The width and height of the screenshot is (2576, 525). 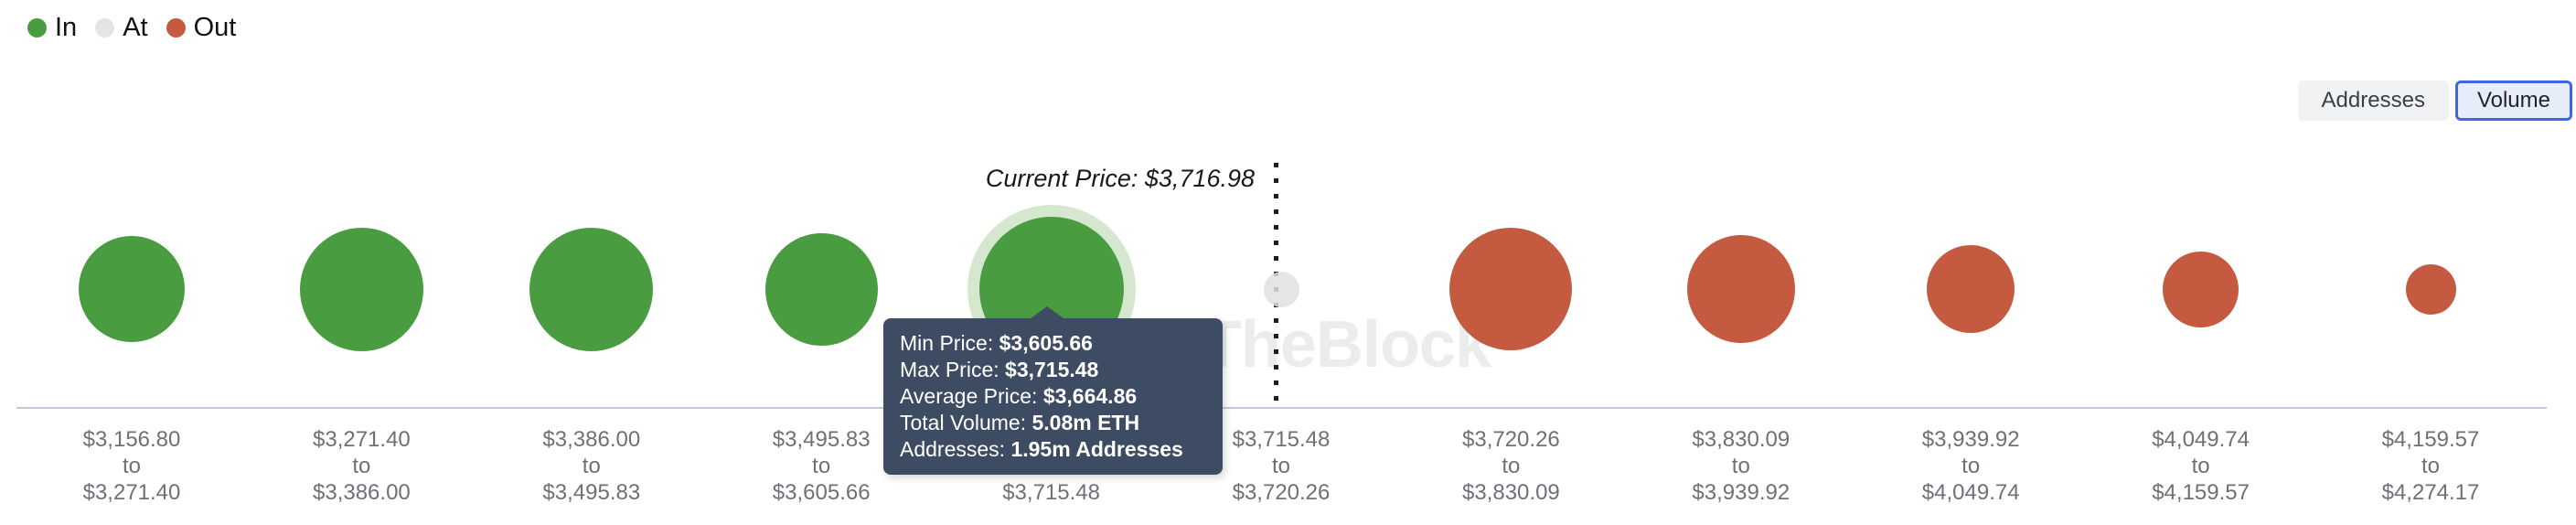 I want to click on x-axis-label: $3,156.80 to $3,271.40, so click(x=131, y=466).